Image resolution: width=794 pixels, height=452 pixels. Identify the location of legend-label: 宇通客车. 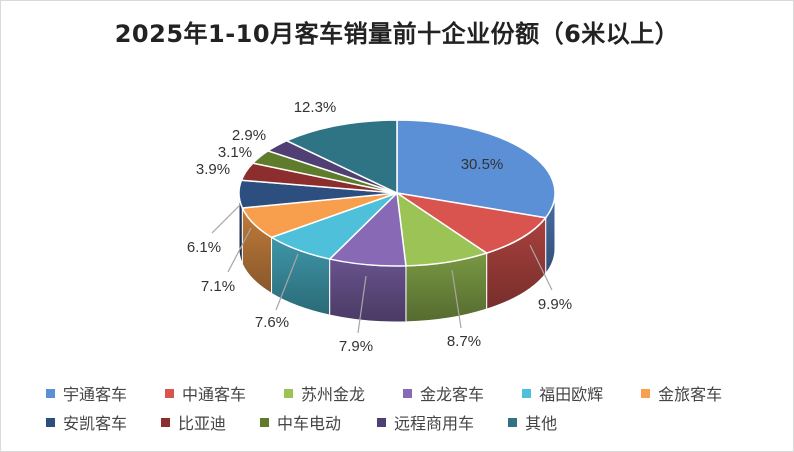
(95, 394).